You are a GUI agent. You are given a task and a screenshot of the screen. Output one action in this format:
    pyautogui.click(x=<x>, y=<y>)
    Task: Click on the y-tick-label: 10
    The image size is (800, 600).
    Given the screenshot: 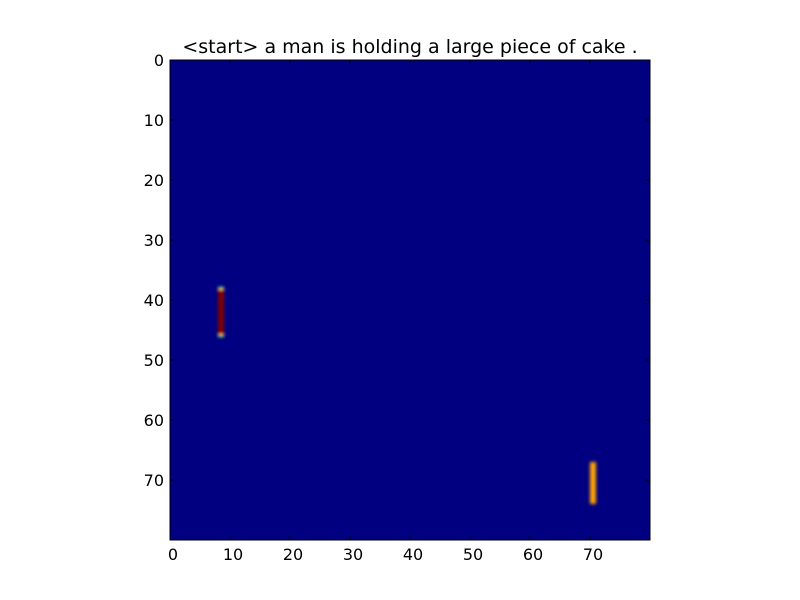 What is the action you would take?
    pyautogui.click(x=154, y=120)
    